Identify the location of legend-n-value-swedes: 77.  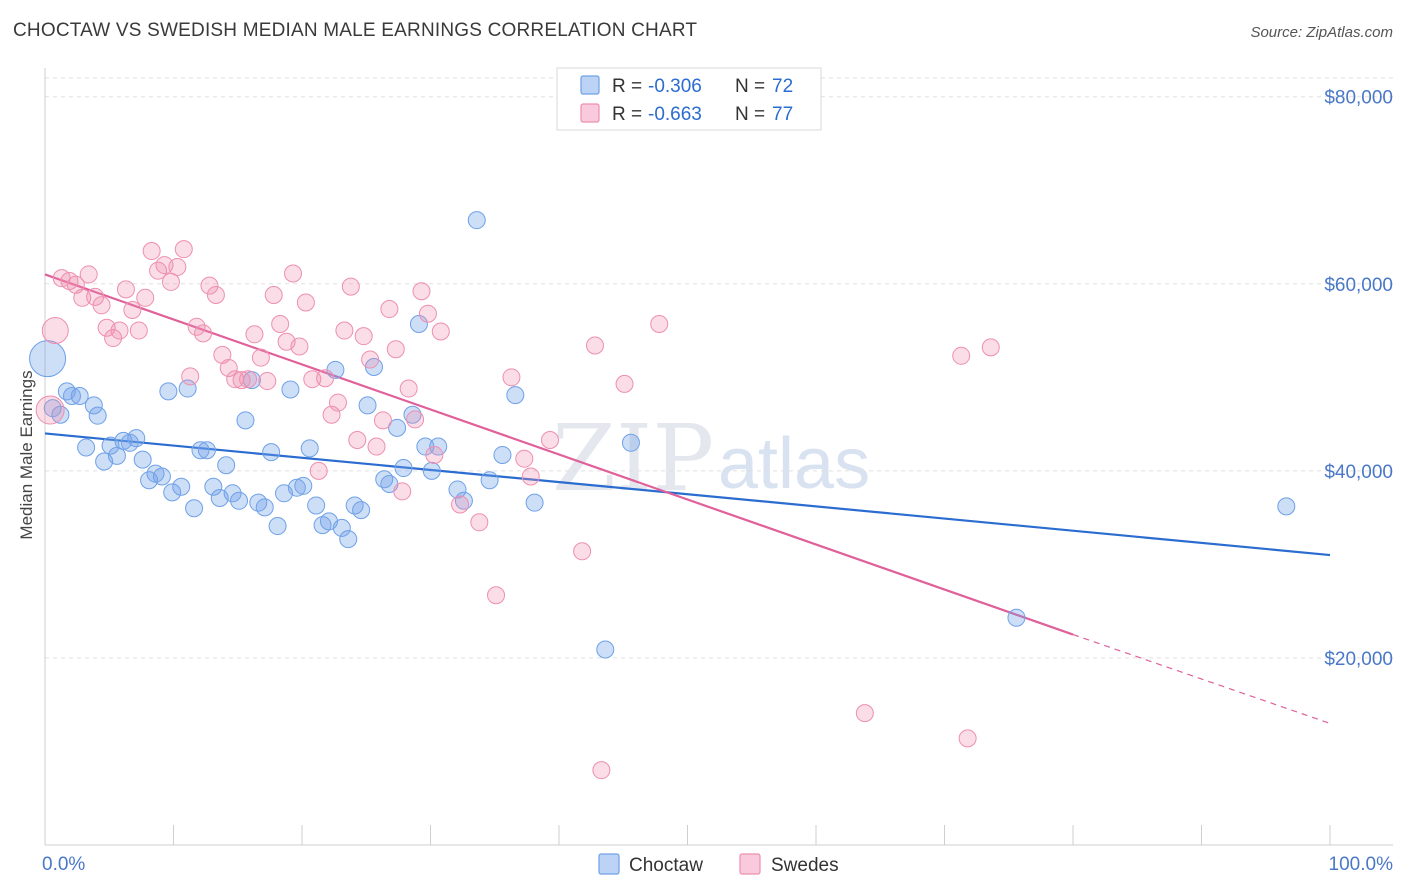
(782, 114).